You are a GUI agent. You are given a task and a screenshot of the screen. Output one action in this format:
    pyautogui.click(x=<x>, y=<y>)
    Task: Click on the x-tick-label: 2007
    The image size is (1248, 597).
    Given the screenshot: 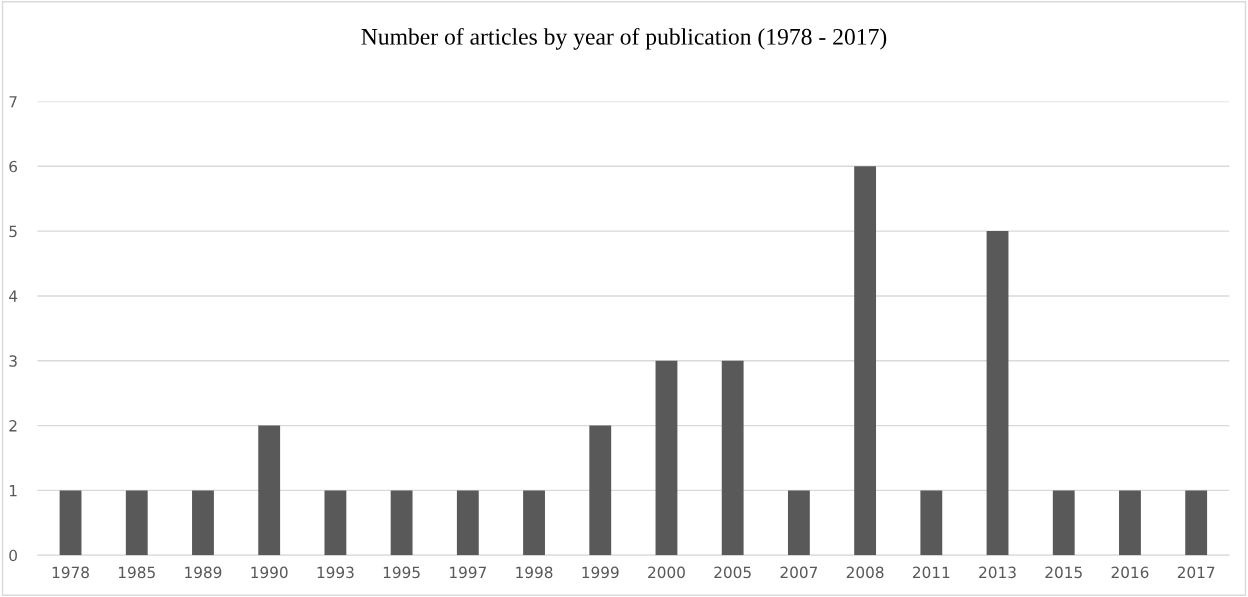 What is the action you would take?
    pyautogui.click(x=799, y=572)
    